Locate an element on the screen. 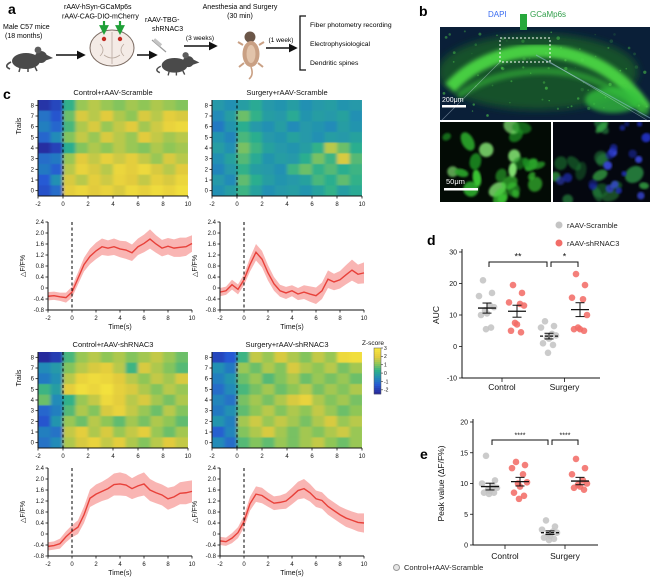 This screenshot has height=583, width=650. svg-text: 15 is located at coordinates (464, 453).